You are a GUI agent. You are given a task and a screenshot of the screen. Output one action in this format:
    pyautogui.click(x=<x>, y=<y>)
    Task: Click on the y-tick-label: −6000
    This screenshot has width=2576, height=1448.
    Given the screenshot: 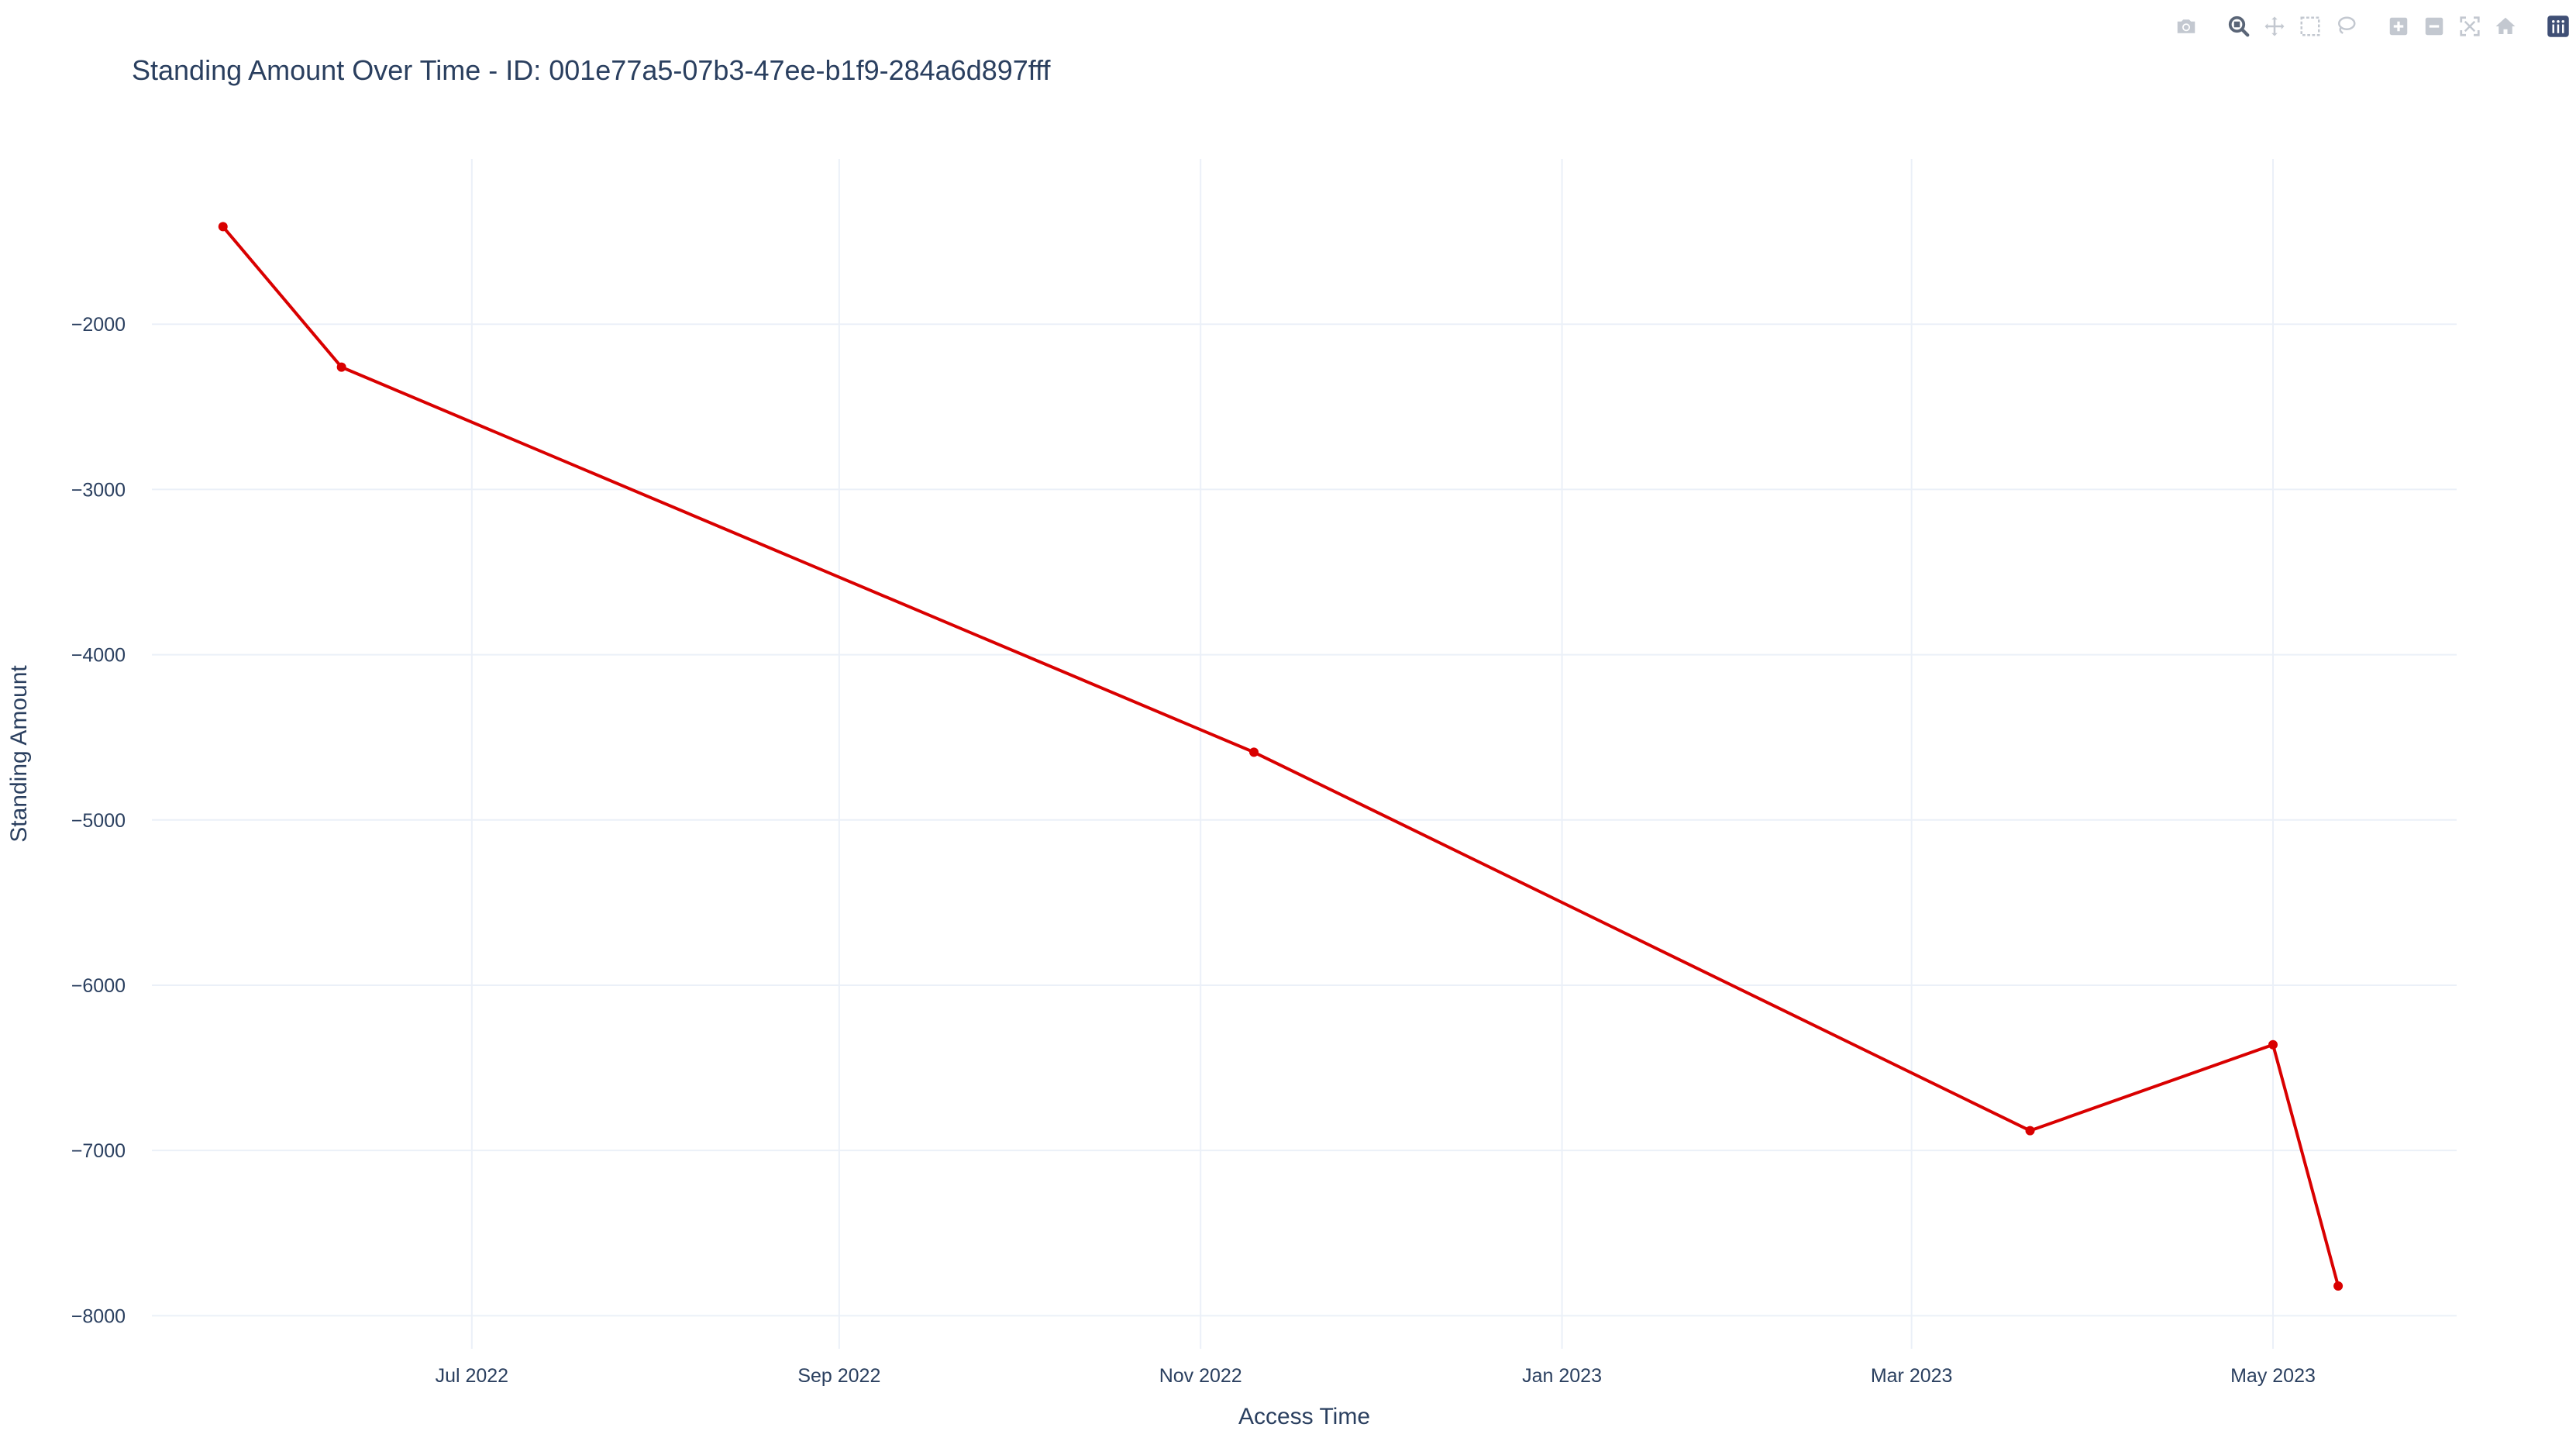 What is the action you would take?
    pyautogui.click(x=98, y=986)
    